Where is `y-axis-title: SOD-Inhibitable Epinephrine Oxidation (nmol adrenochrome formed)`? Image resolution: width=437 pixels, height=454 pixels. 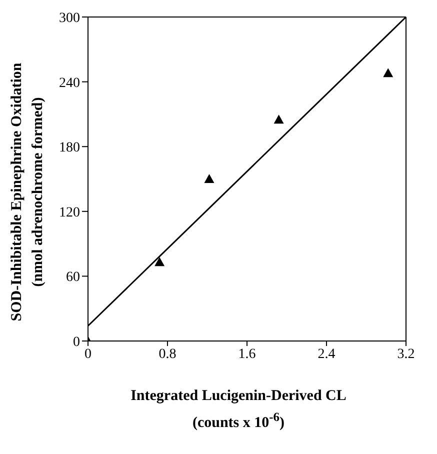
y-axis-title: SOD-Inhibitable Epinephrine Oxidation (nmol adrenochrome formed) is located at coordinates (27, 193).